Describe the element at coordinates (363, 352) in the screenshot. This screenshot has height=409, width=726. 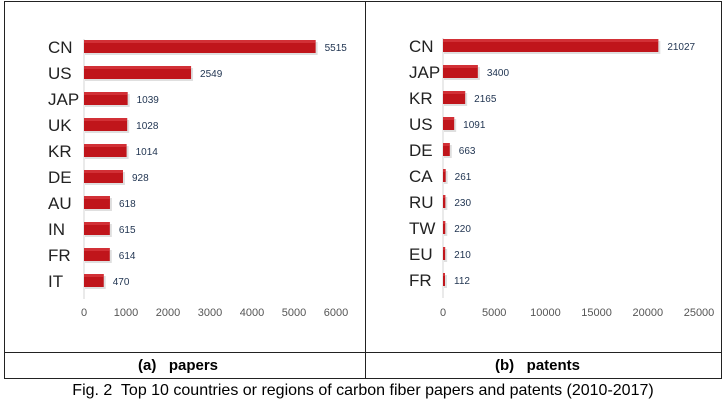
I see `label-row-separator` at that location.